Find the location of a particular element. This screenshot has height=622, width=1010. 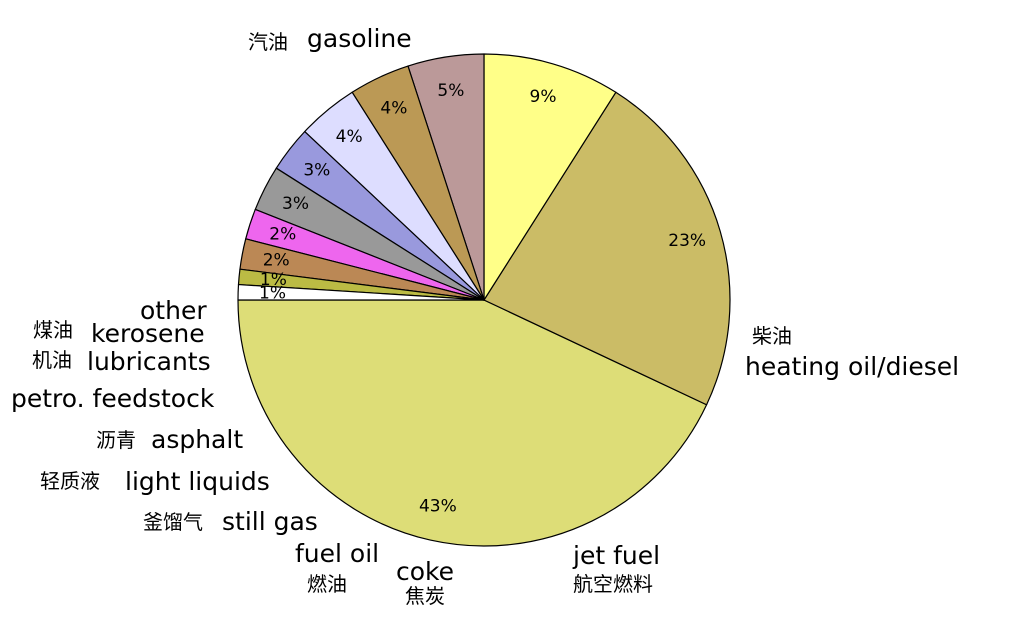

label-jet-fuel: jet fuel is located at coordinates (616, 555).